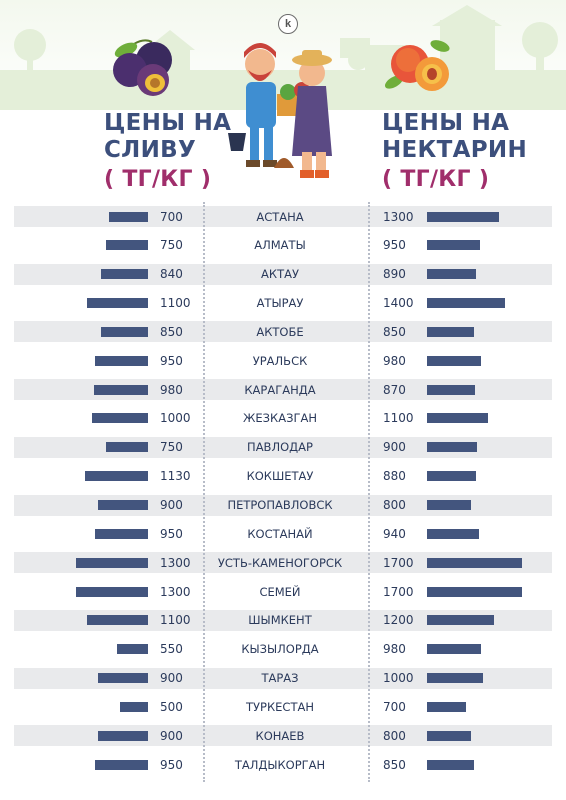 This screenshot has height=800, width=566. What do you see at coordinates (171, 332) in the screenshot?
I see `plum-price-label: 850` at bounding box center [171, 332].